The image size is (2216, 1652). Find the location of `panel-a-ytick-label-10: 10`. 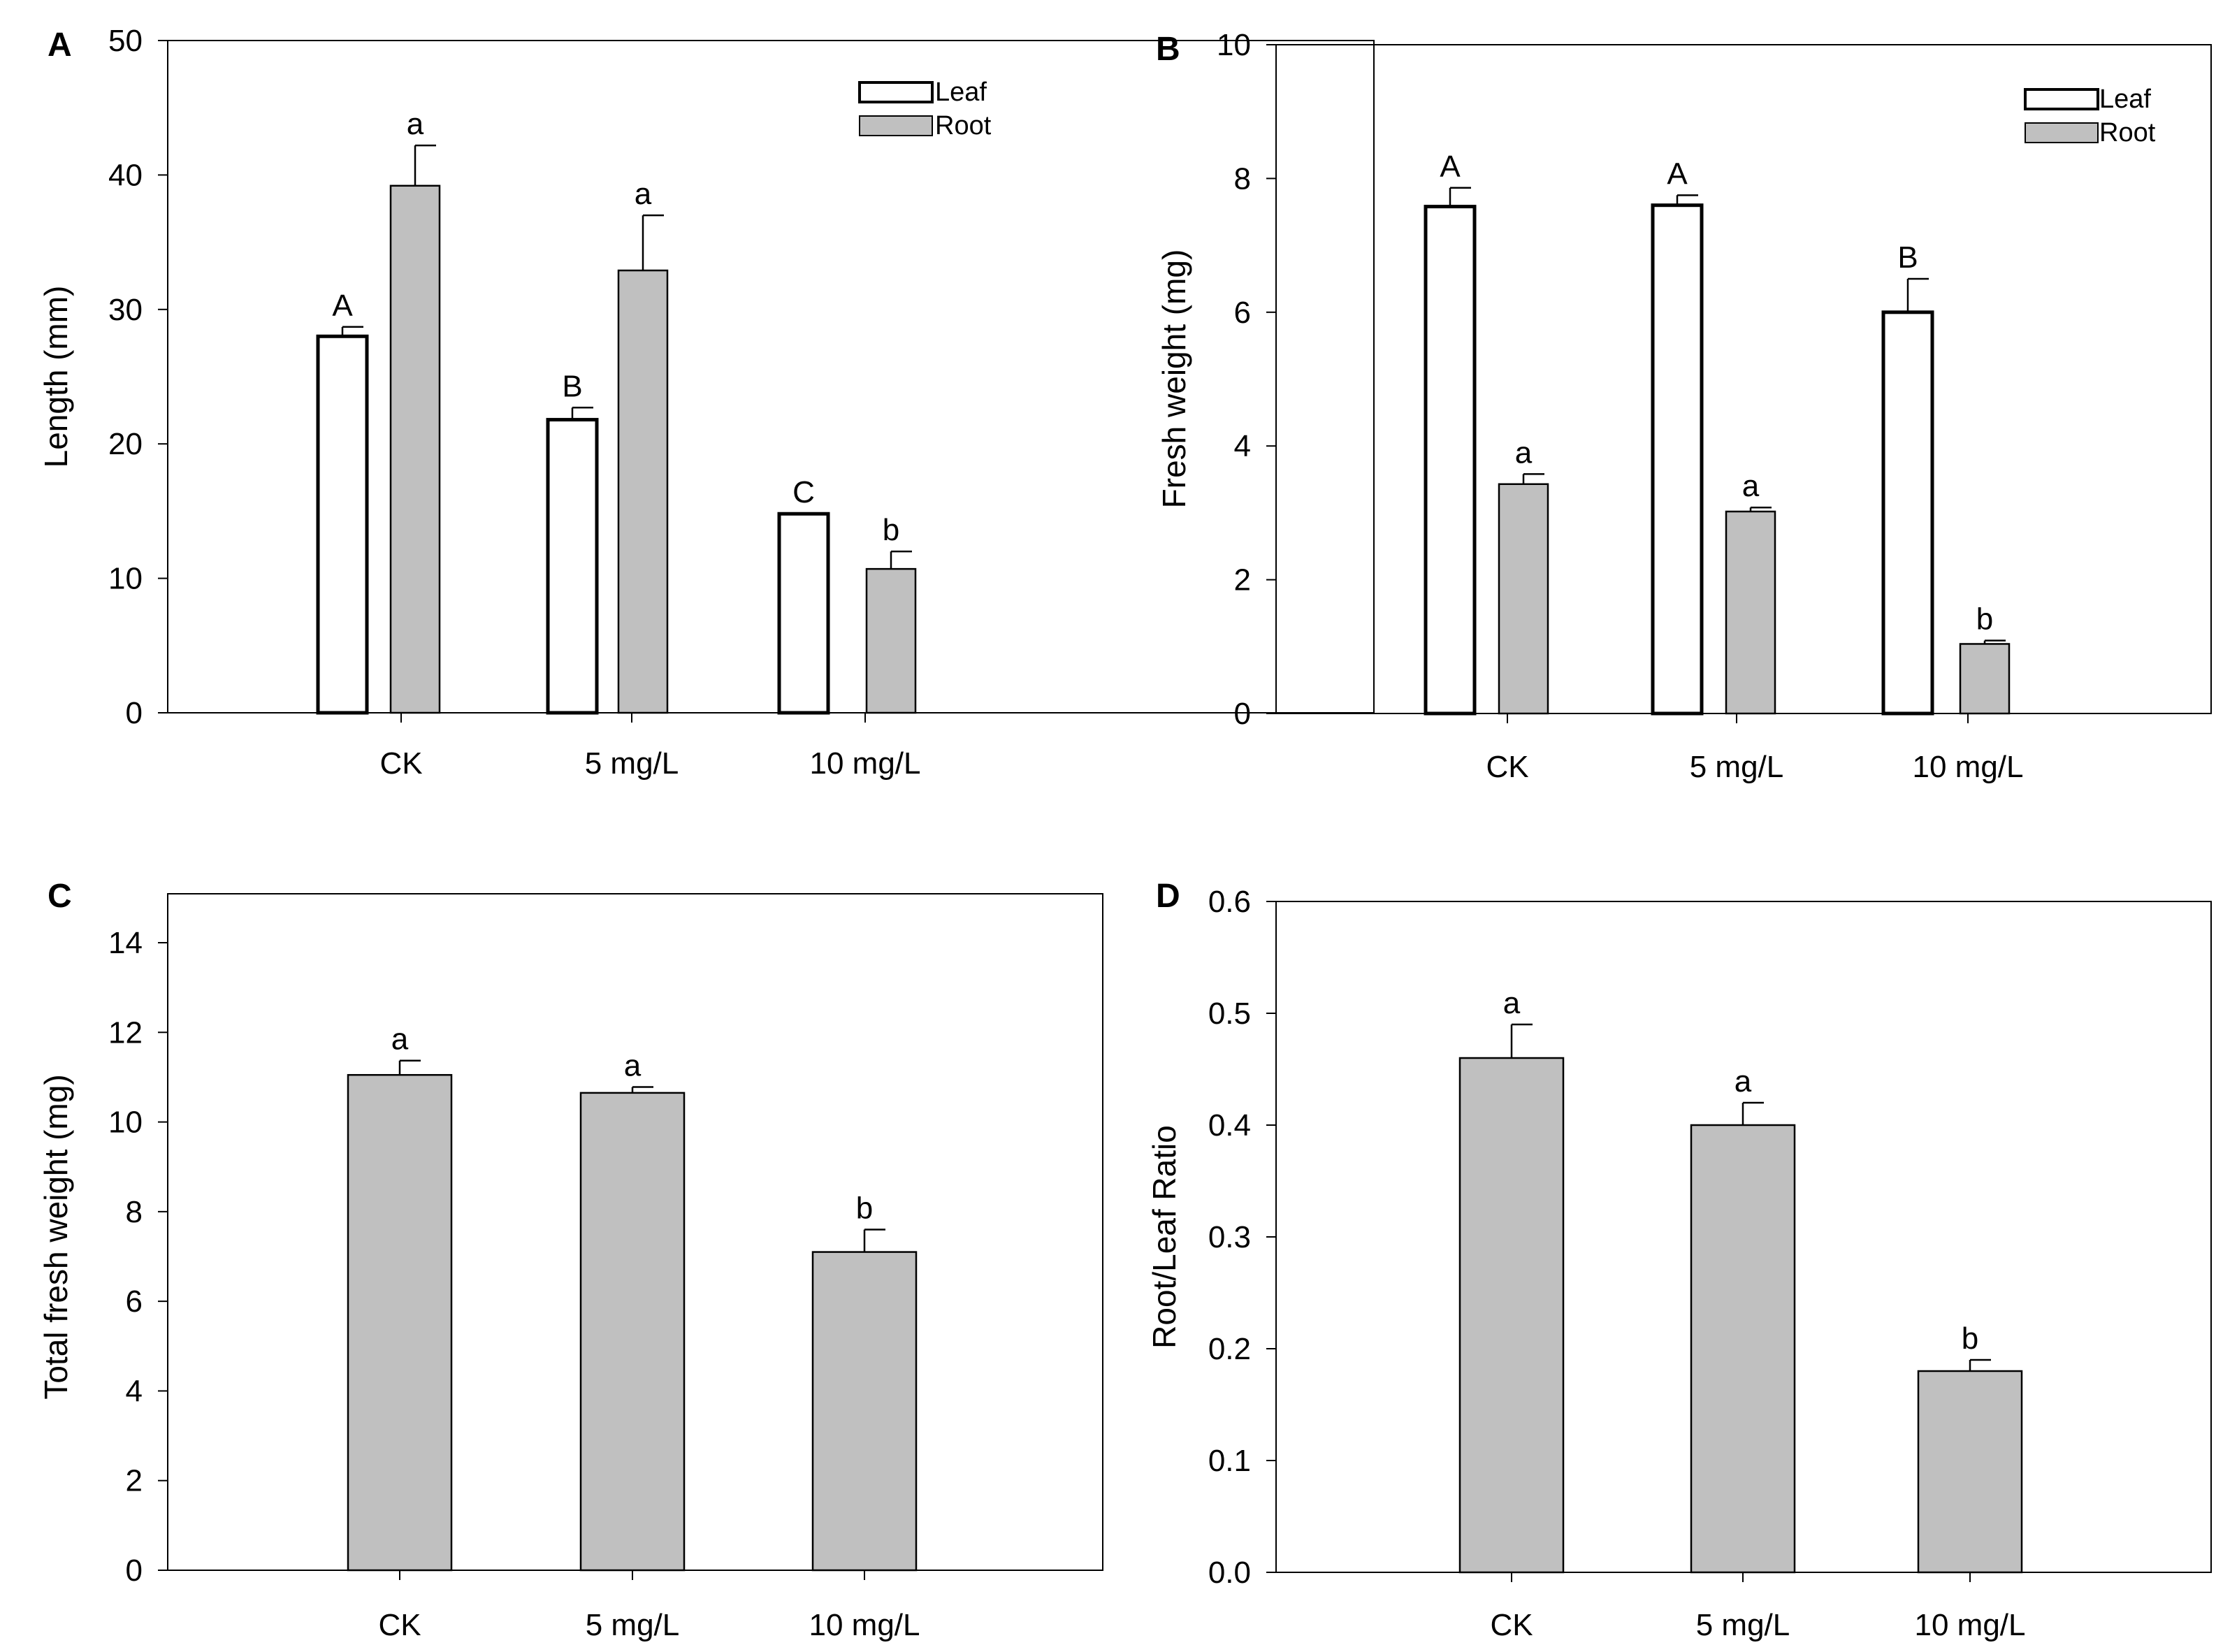

panel-a-ytick-label-10: 10 is located at coordinates (125, 579).